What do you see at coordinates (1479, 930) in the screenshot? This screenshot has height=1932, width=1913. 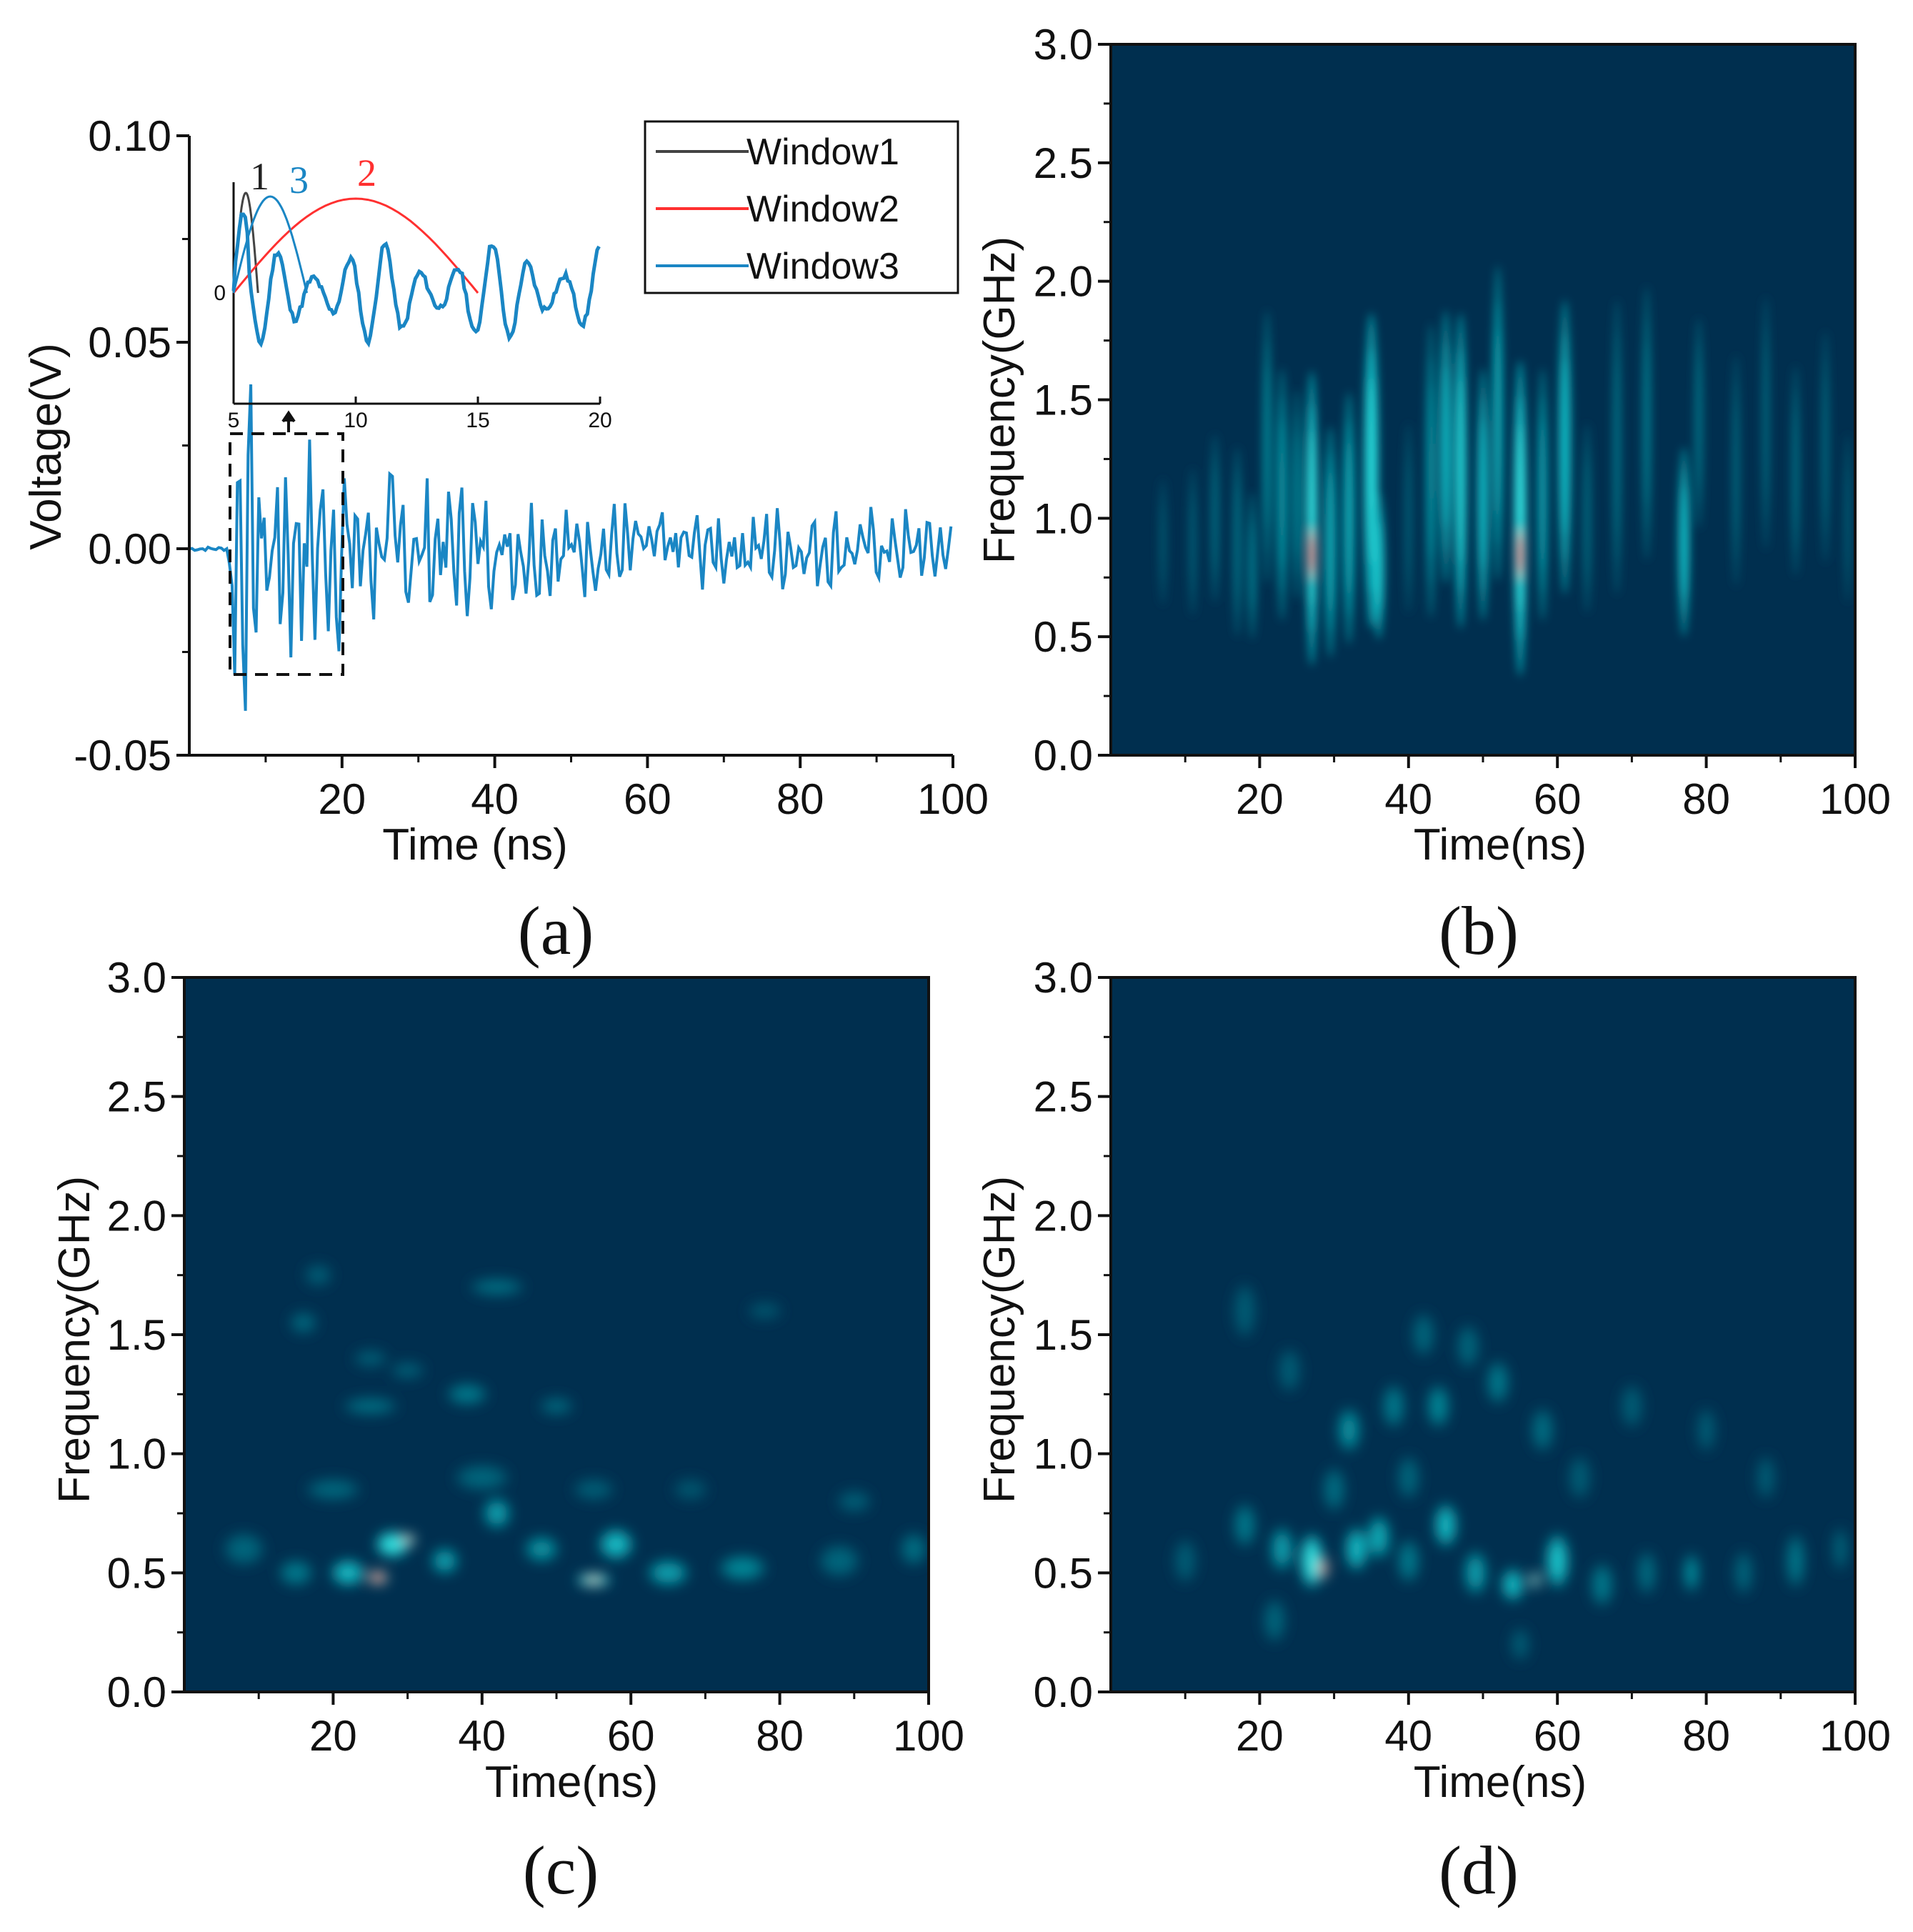 I see `panel-b-caption: (b)` at bounding box center [1479, 930].